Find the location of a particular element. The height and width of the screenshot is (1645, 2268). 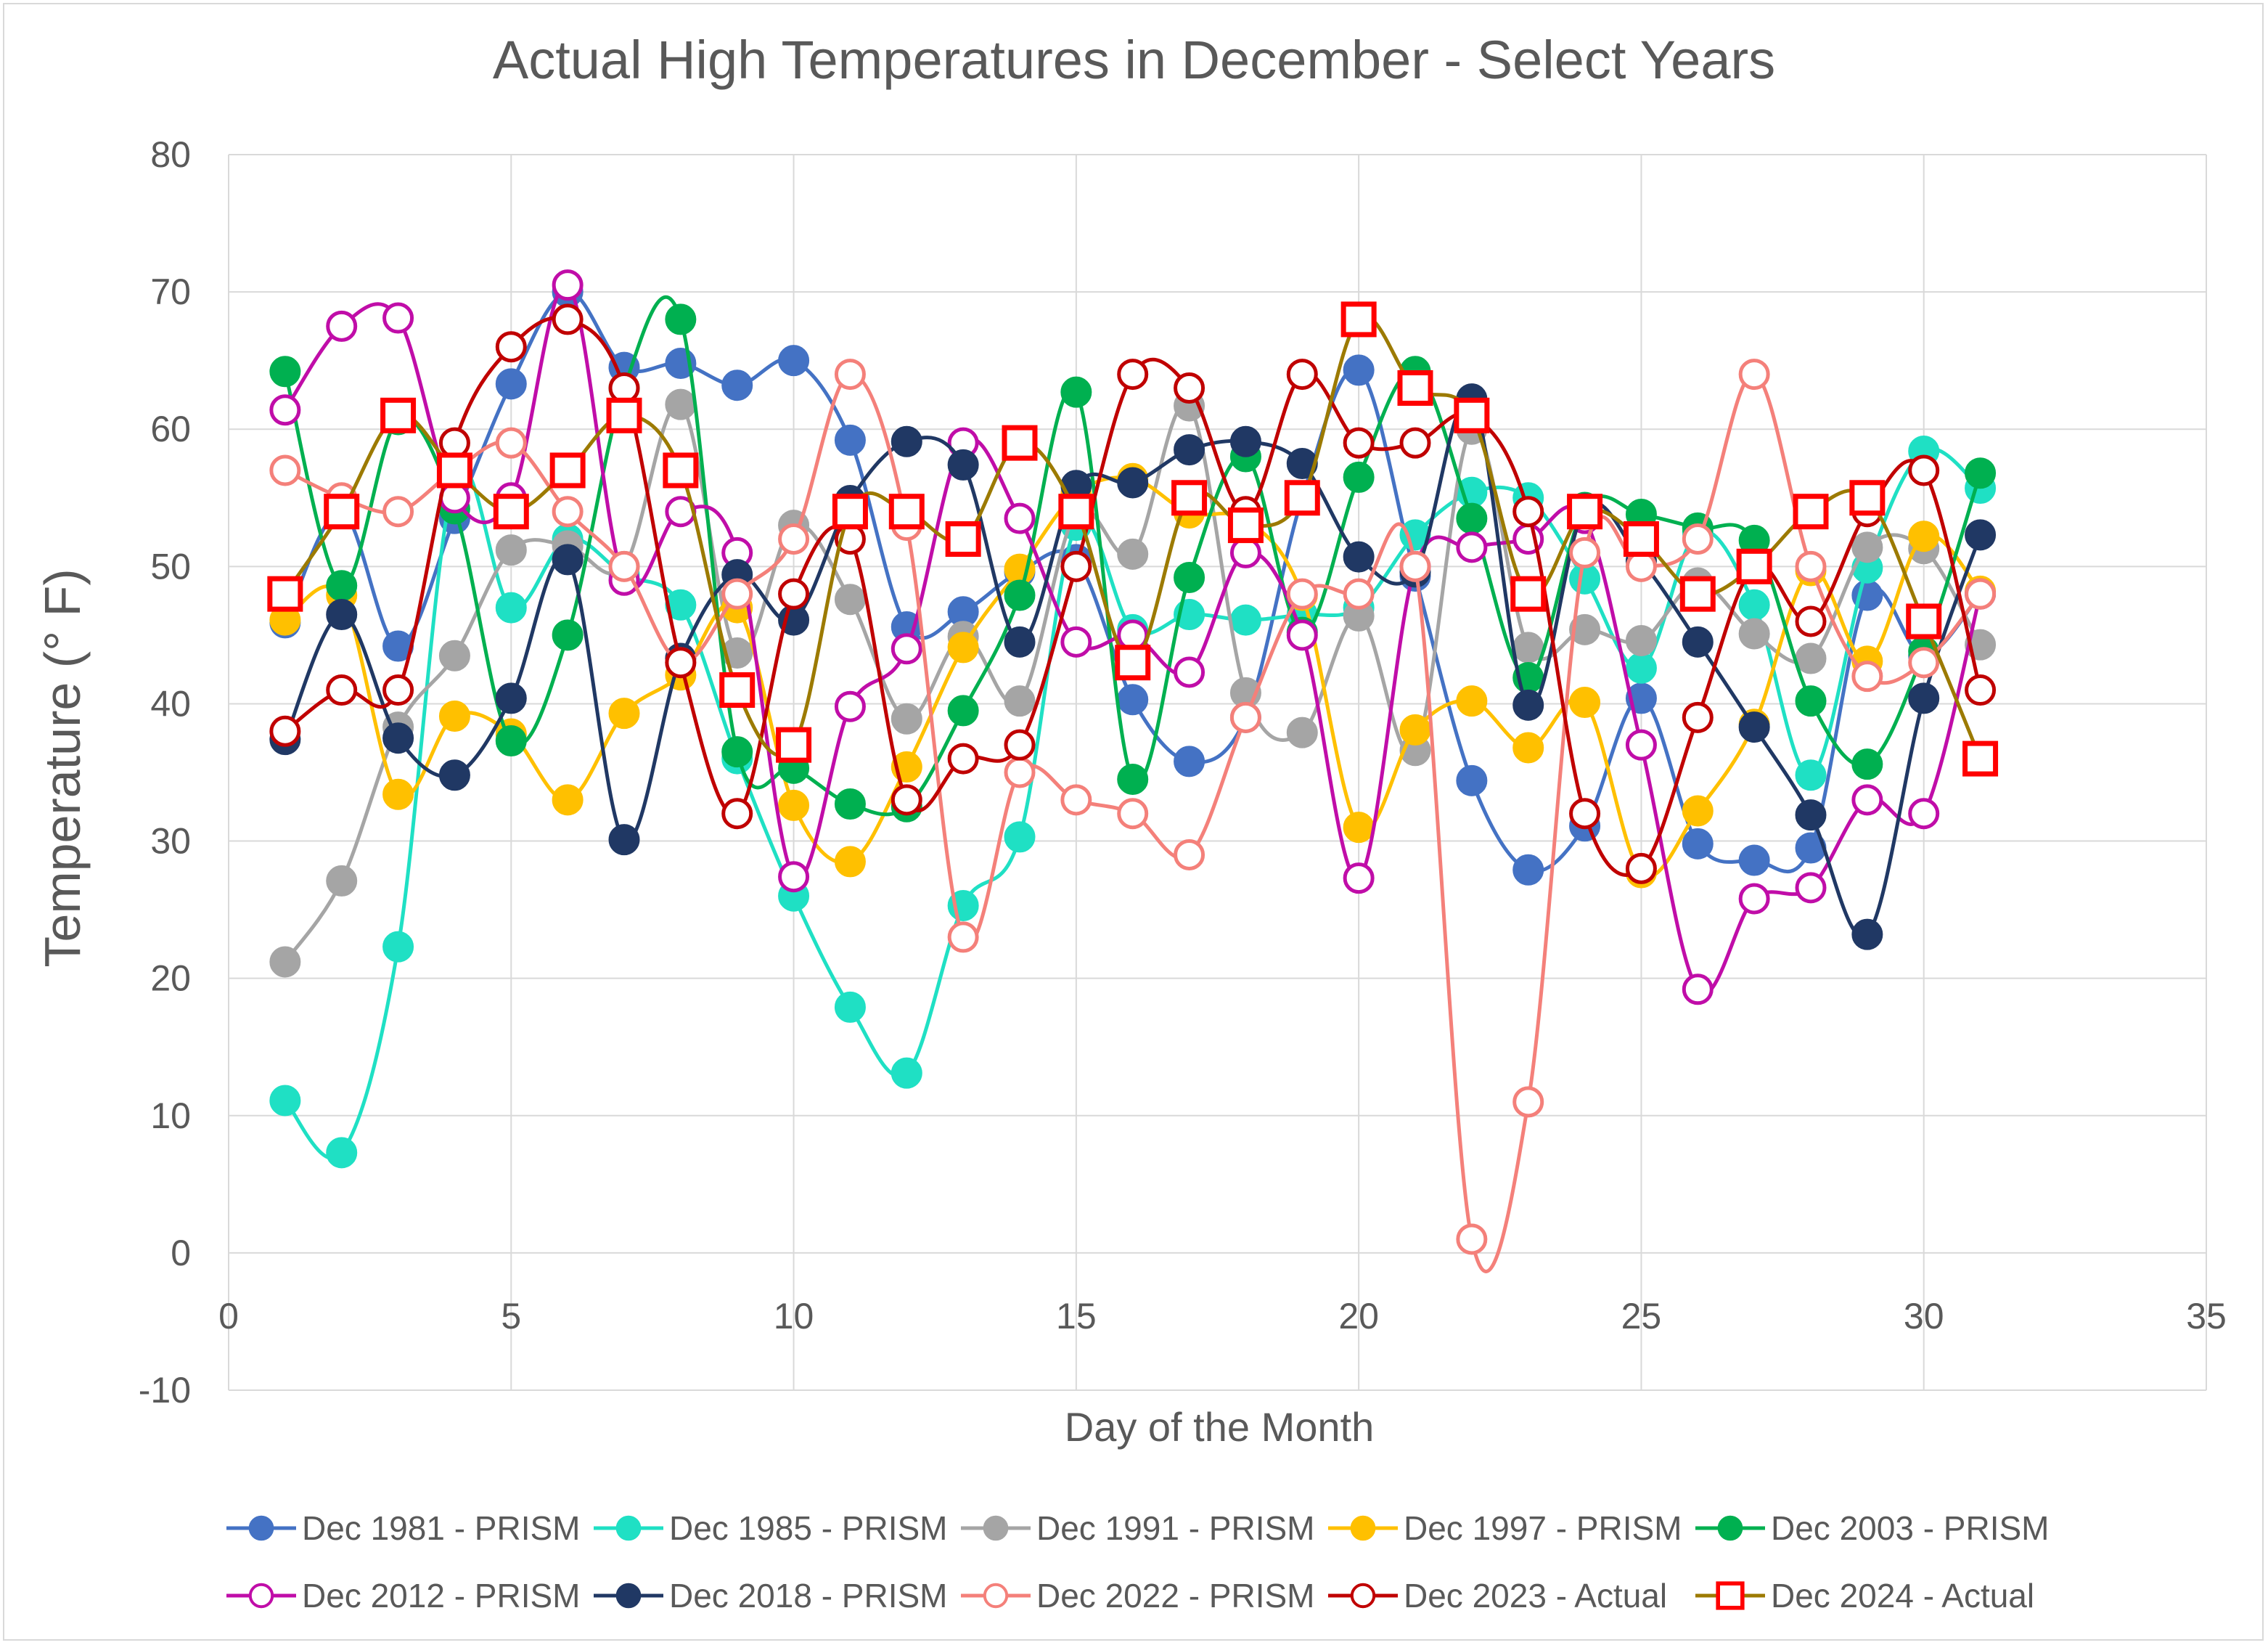

legend-entry: Dec 1981 - PRISM is located at coordinates (403, 1528).